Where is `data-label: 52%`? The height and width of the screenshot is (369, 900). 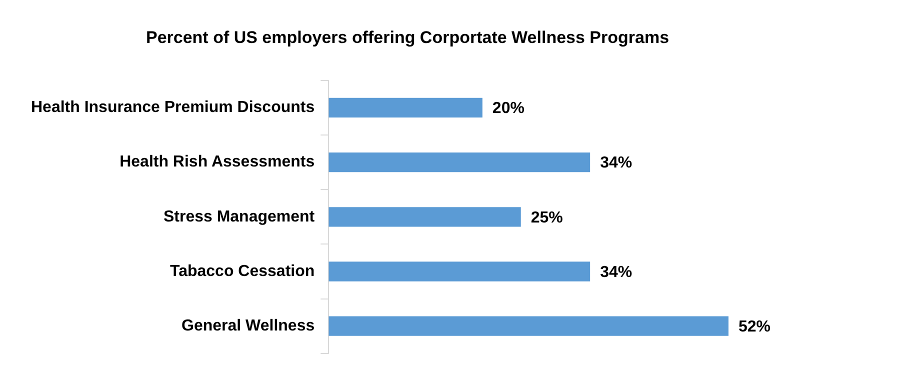 data-label: 52% is located at coordinates (754, 327).